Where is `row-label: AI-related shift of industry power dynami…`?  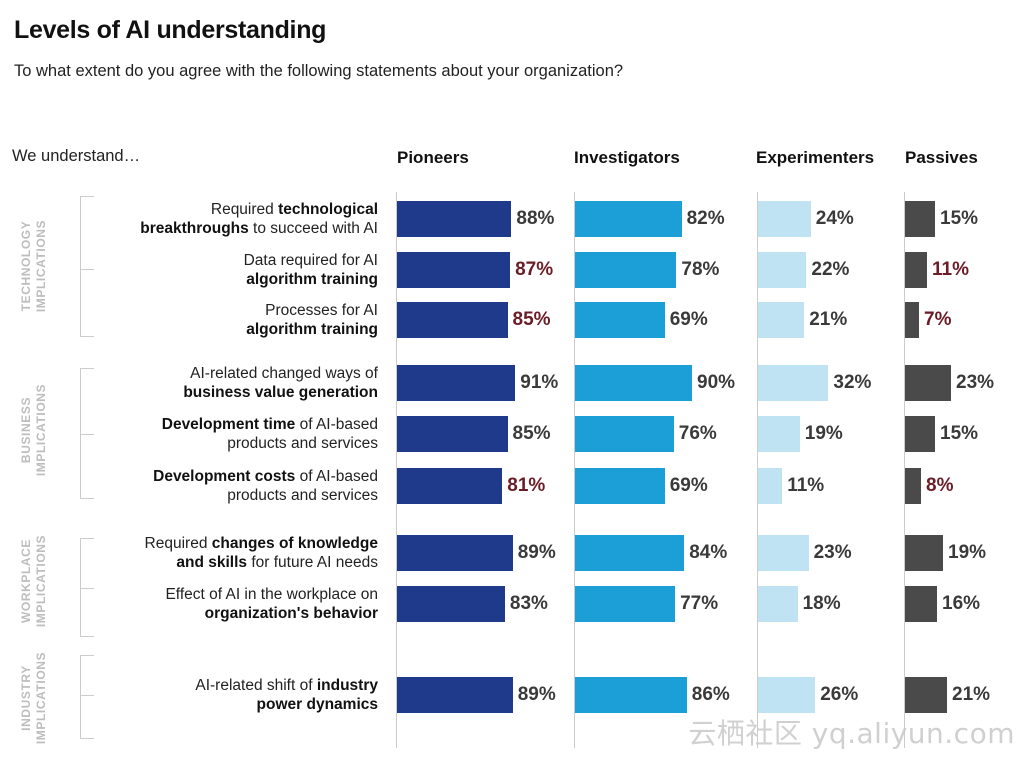 row-label: AI-related shift of industry power dynami… is located at coordinates (239, 695).